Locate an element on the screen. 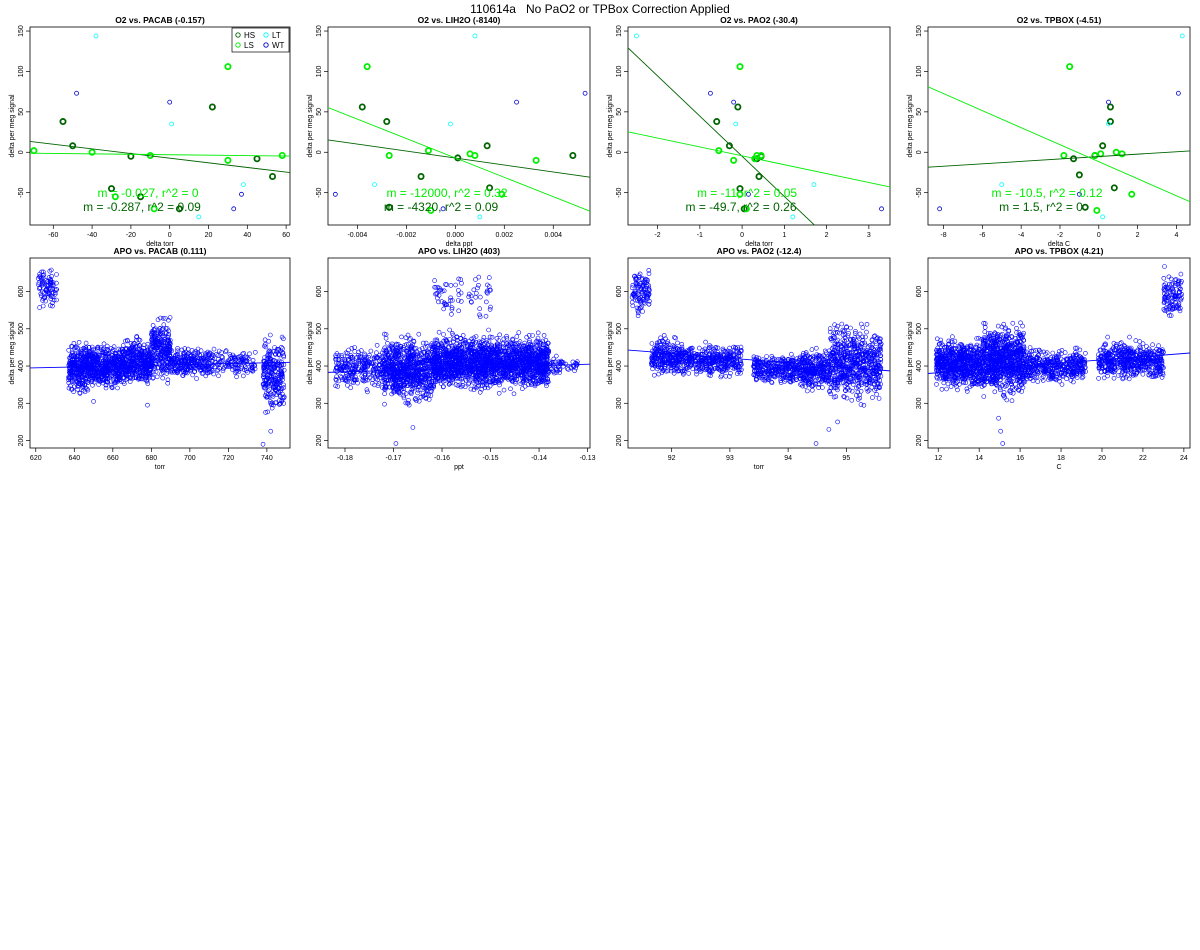 The width and height of the screenshot is (1200, 950). y-tick-label: 0 is located at coordinates (919, 152).